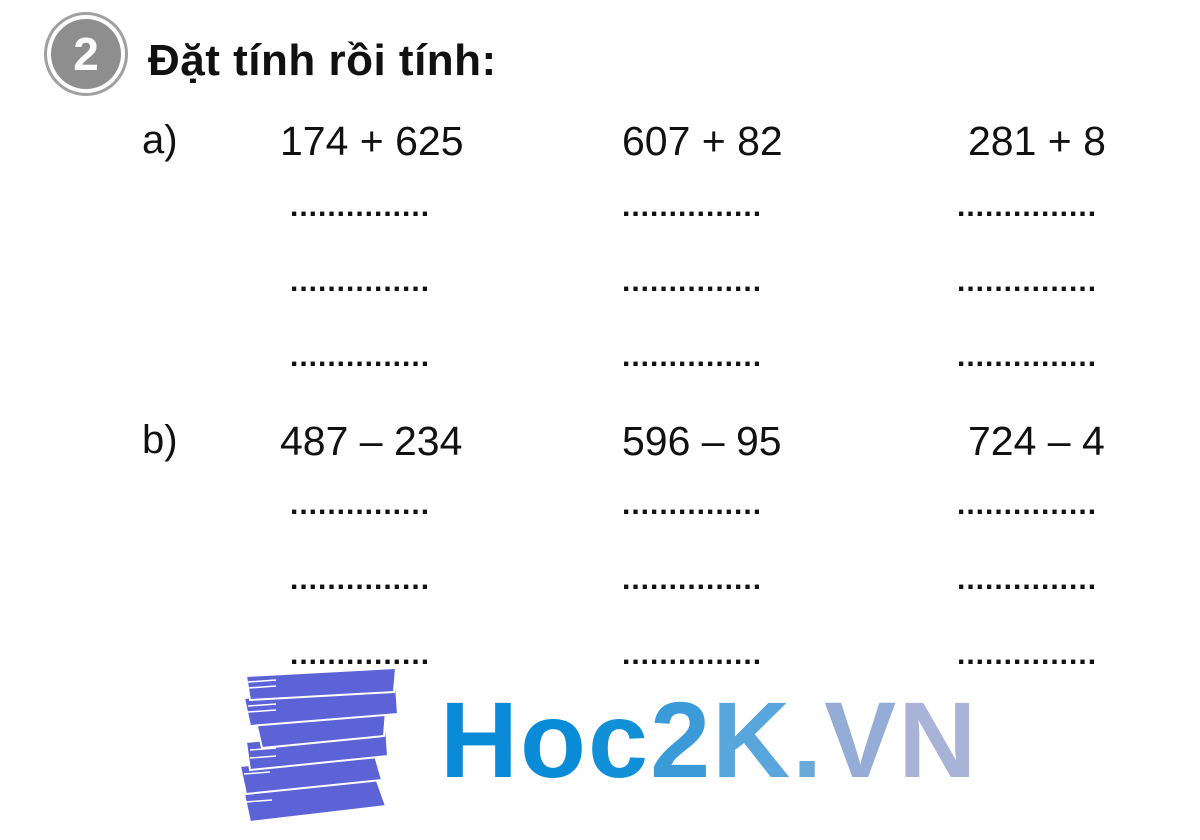 This screenshot has height=840, width=1200. Describe the element at coordinates (808, 739) in the screenshot. I see `logo-letter: .` at that location.